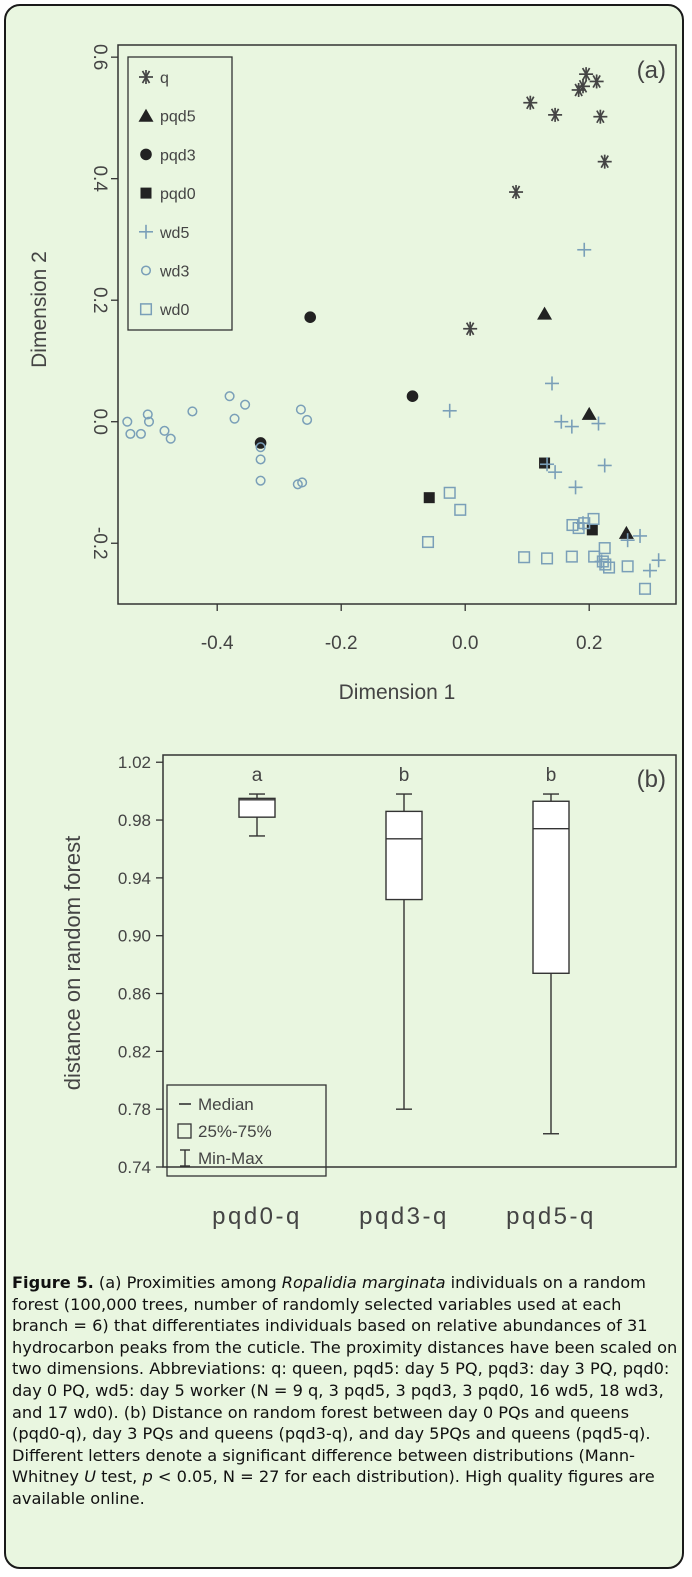 This screenshot has height=1577, width=692. What do you see at coordinates (164, 78) in the screenshot?
I see `legend-label-q: q` at bounding box center [164, 78].